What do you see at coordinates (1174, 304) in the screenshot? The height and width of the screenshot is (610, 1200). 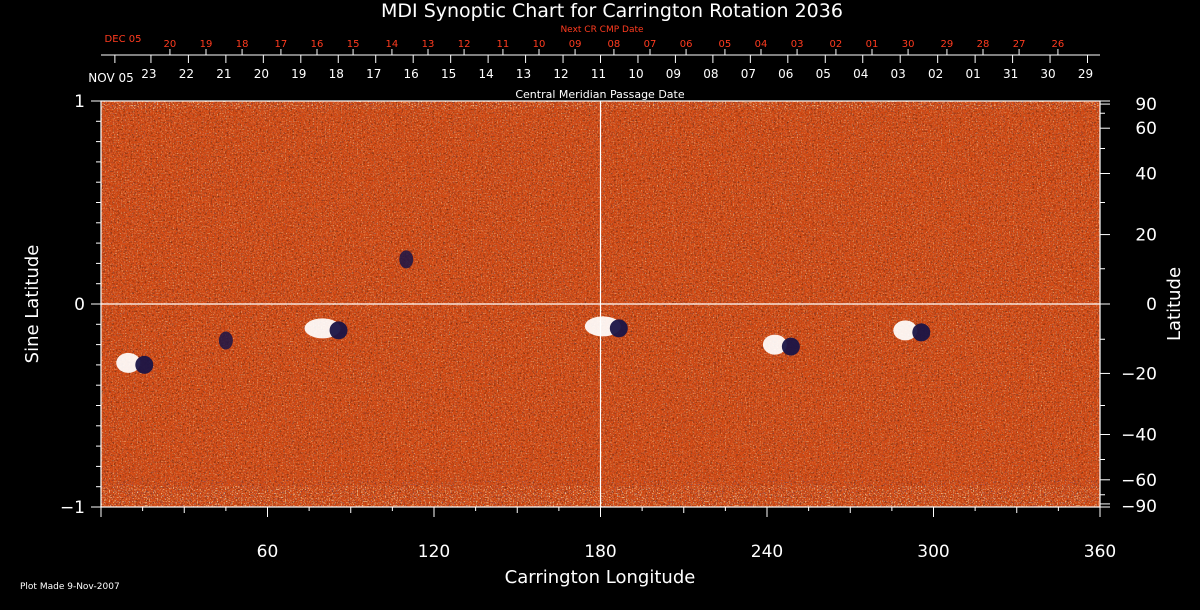 I see `right-axis-label: Latitude` at bounding box center [1174, 304].